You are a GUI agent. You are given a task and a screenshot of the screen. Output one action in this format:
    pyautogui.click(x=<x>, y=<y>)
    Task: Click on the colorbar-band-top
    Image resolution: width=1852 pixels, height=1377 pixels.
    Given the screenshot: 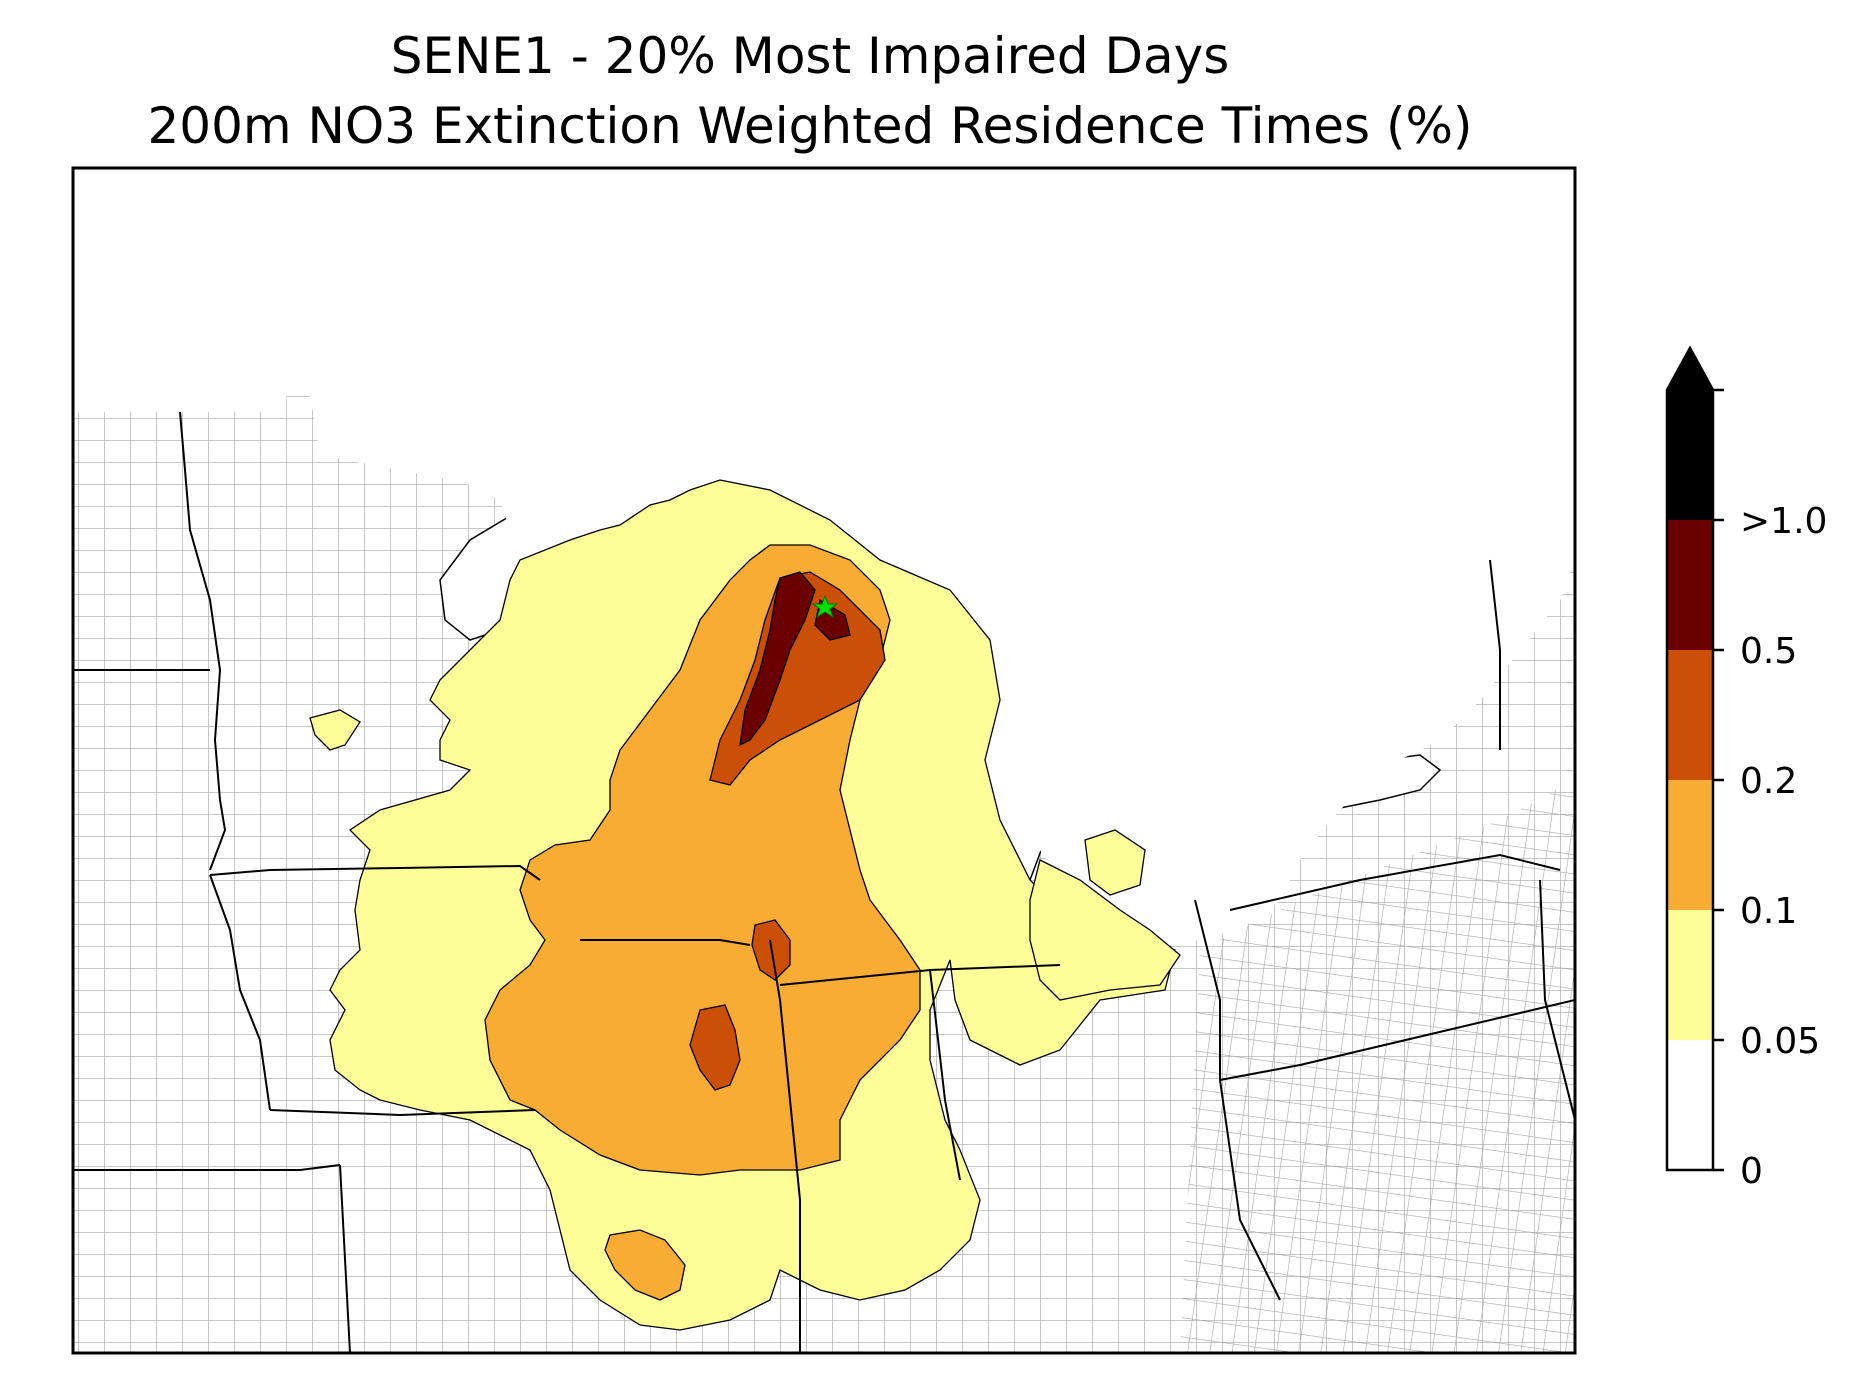 What is the action you would take?
    pyautogui.click(x=1690, y=455)
    